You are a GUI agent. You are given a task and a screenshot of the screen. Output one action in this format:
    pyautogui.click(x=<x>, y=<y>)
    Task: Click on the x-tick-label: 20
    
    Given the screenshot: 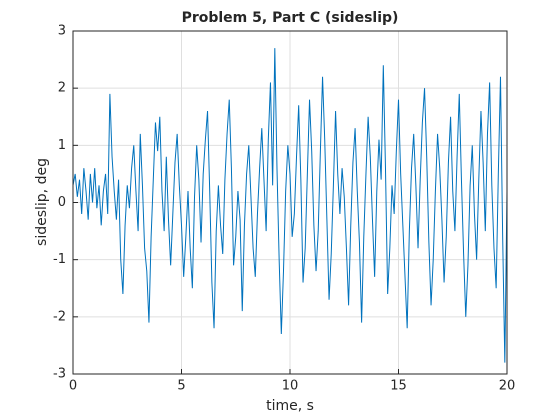 What is the action you would take?
    pyautogui.click(x=507, y=386)
    